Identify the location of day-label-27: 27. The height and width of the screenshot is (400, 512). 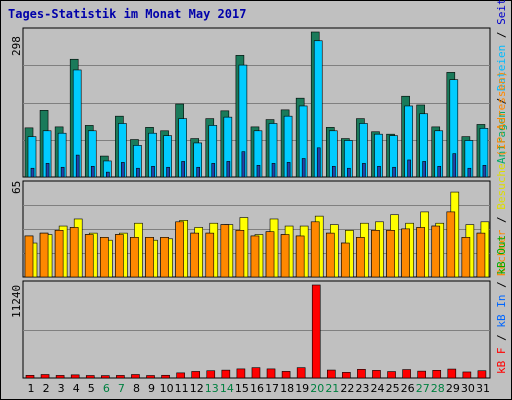
(423, 388).